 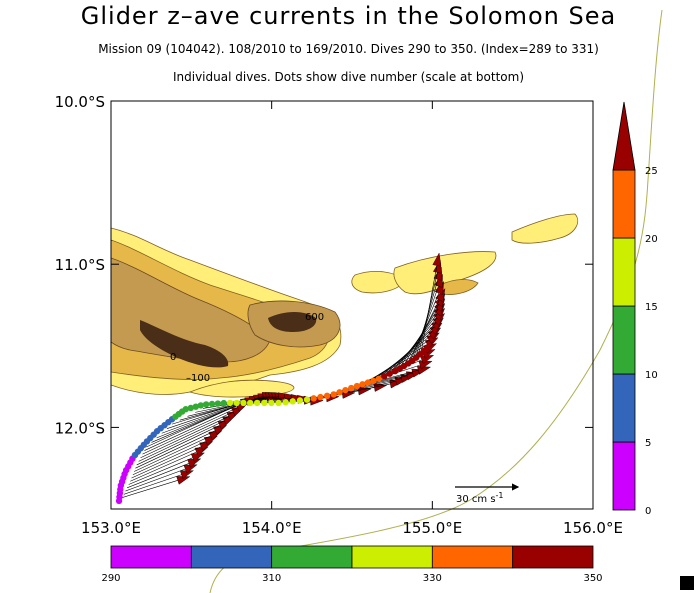 What do you see at coordinates (651, 239) in the screenshot?
I see `colorbar-tick-label: 20` at bounding box center [651, 239].